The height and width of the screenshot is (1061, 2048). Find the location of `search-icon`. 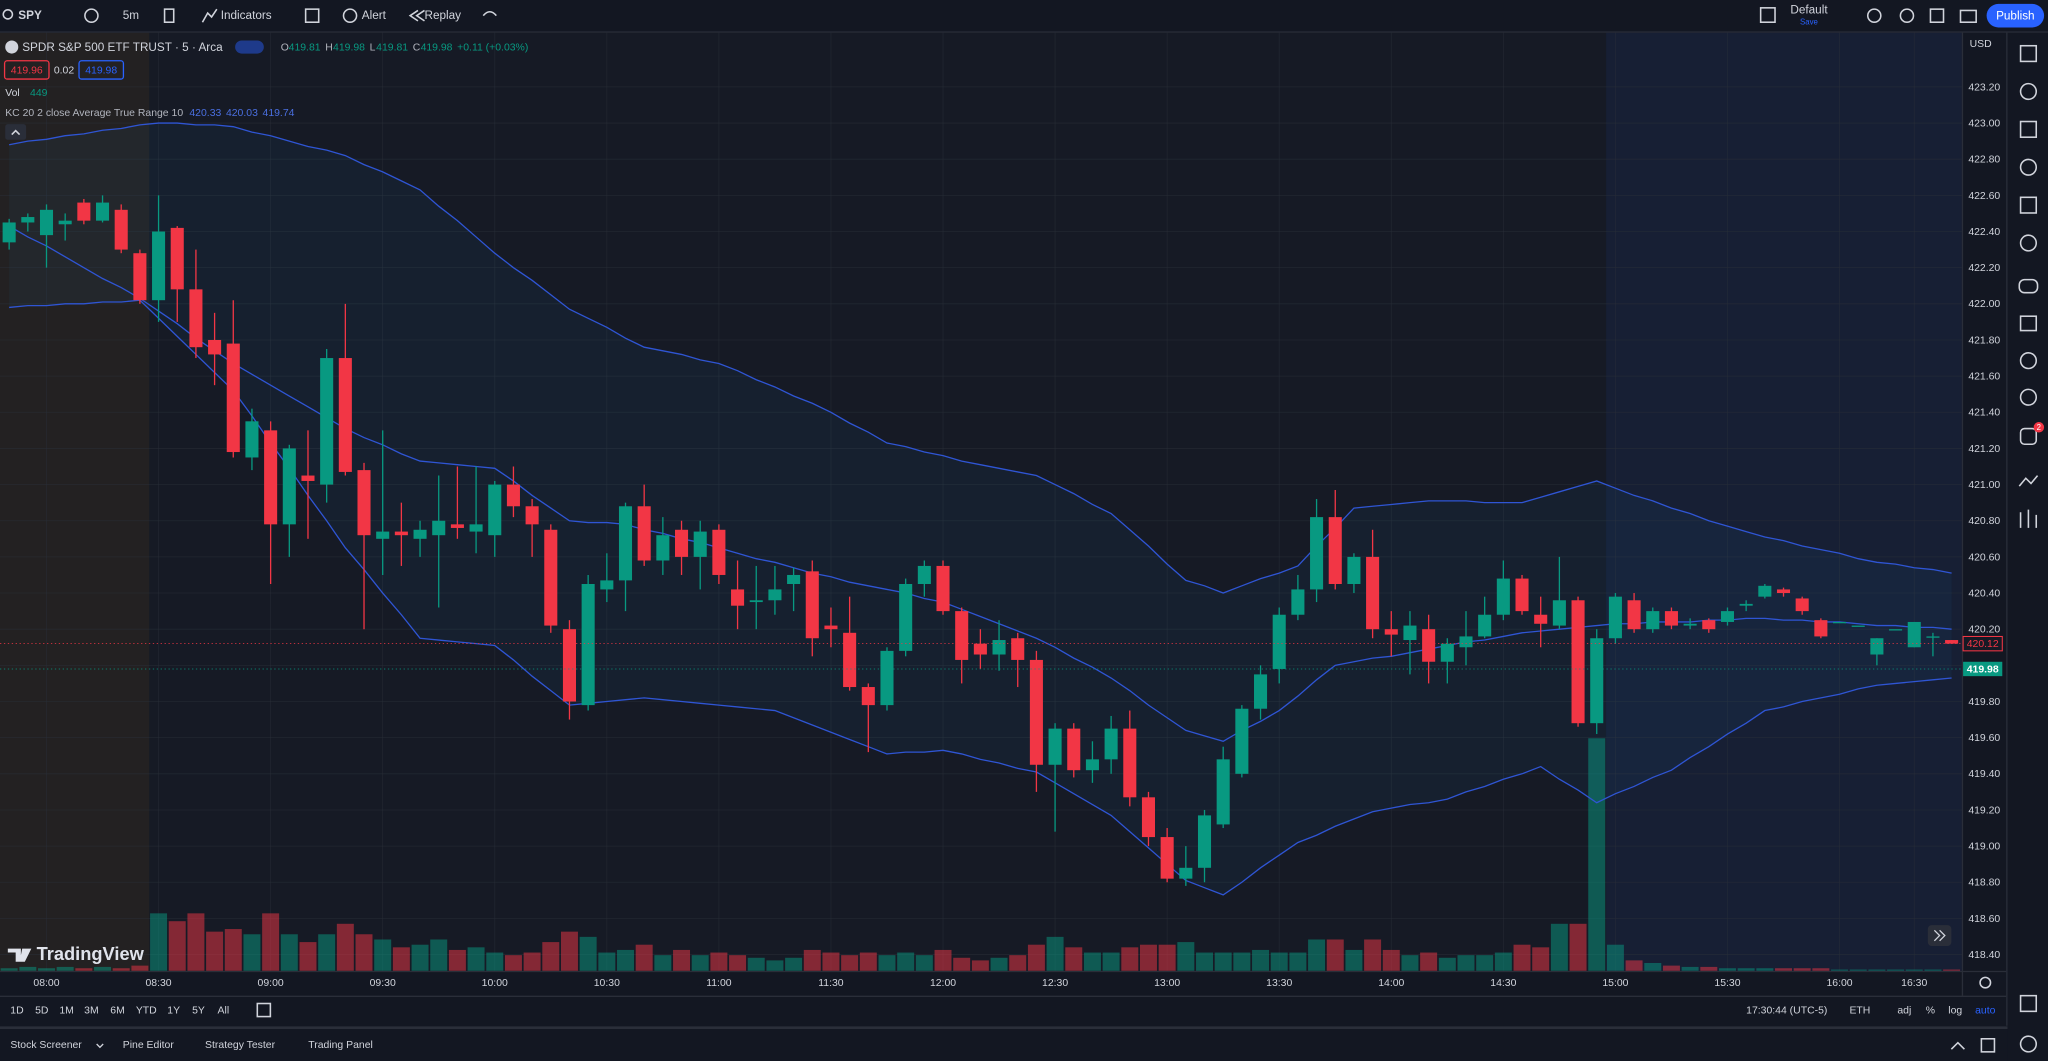

search-icon is located at coordinates (8, 14).